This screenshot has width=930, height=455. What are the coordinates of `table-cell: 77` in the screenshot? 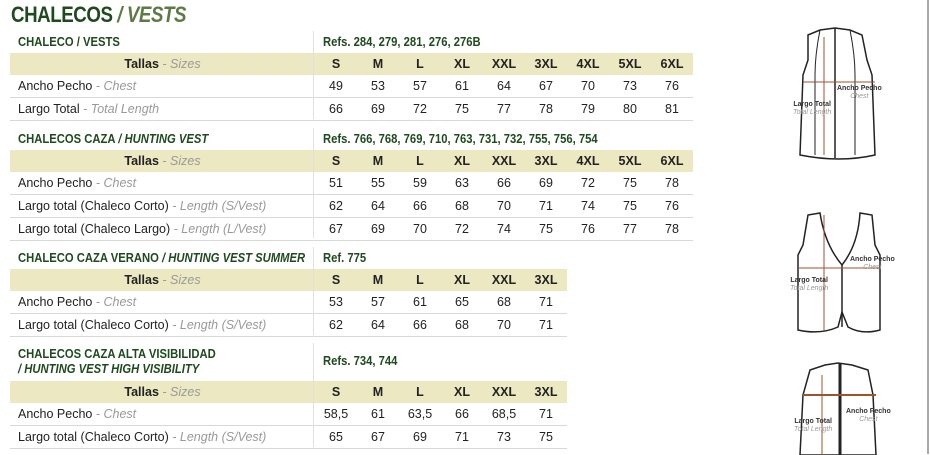 It's located at (630, 229).